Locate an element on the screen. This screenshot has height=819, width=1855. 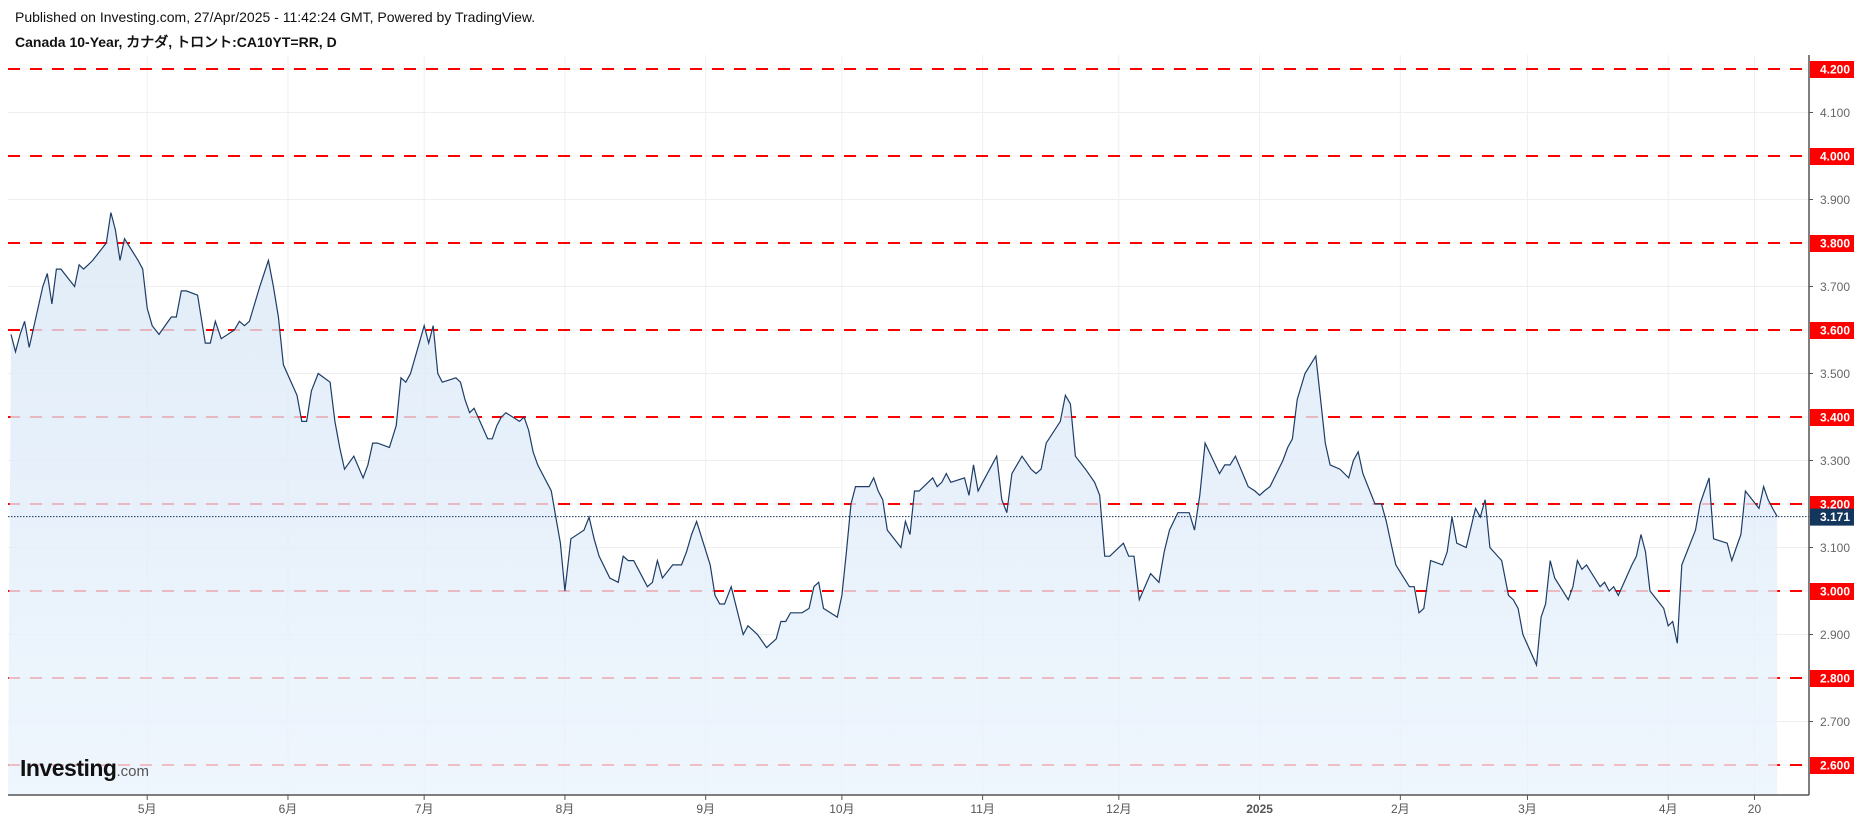
x-tick-label: 10月 is located at coordinates (841, 809).